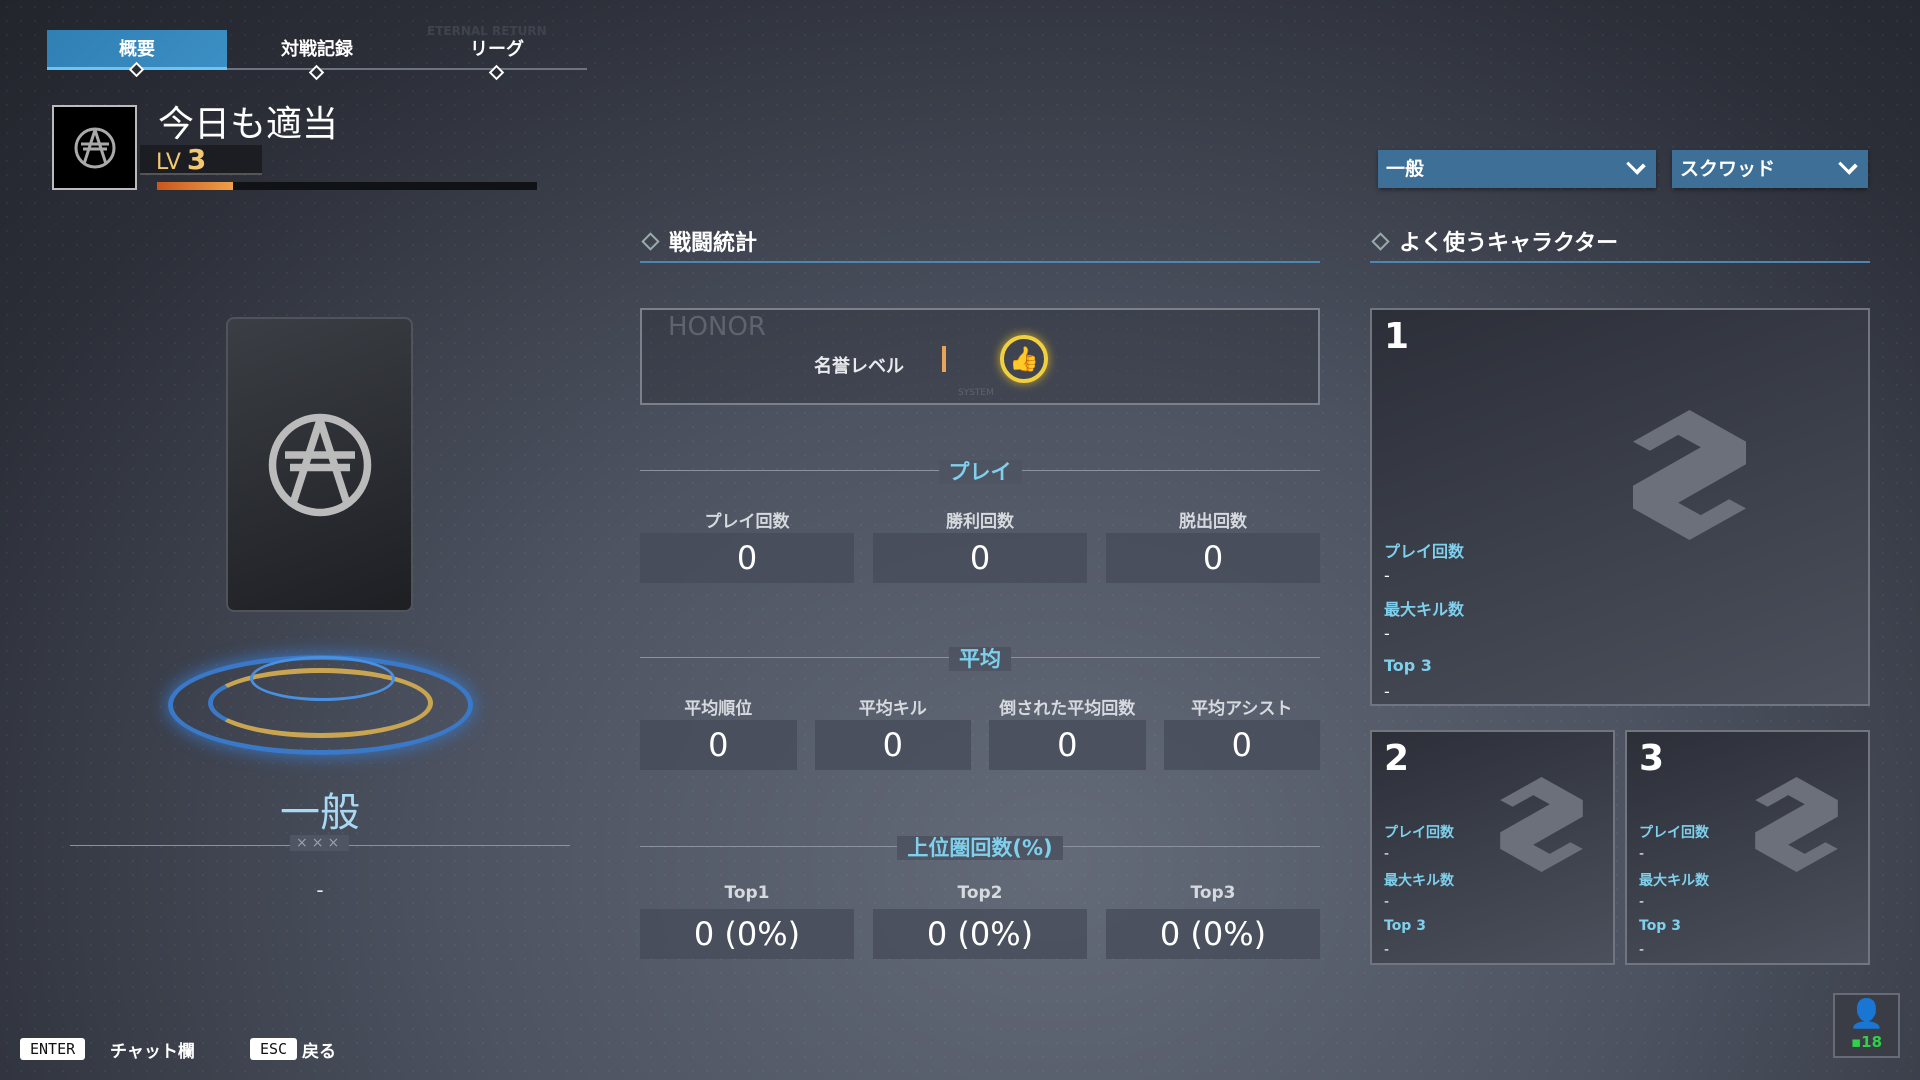 The image size is (1920, 1080). What do you see at coordinates (859, 366) in the screenshot?
I see `honor-level-label: 名誉レベル` at bounding box center [859, 366].